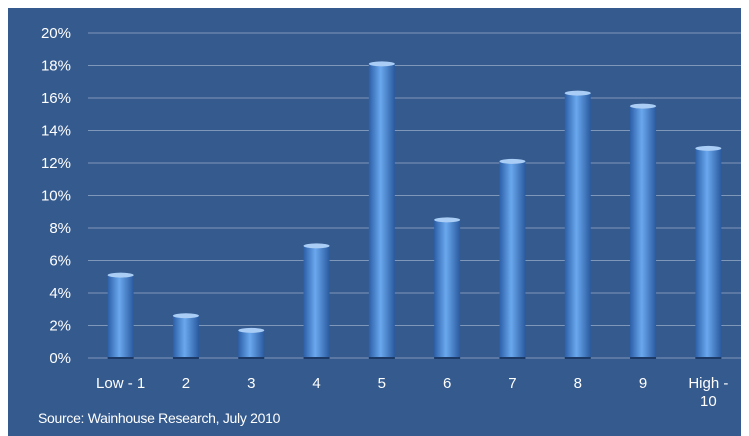 The image size is (749, 436). I want to click on x-tick-label: 8, so click(578, 383).